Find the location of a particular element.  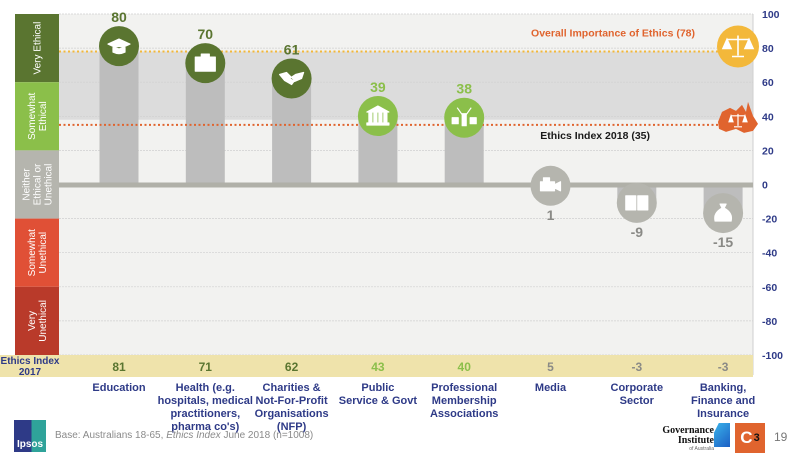

gov-line1: Governance is located at coordinates (688, 430).